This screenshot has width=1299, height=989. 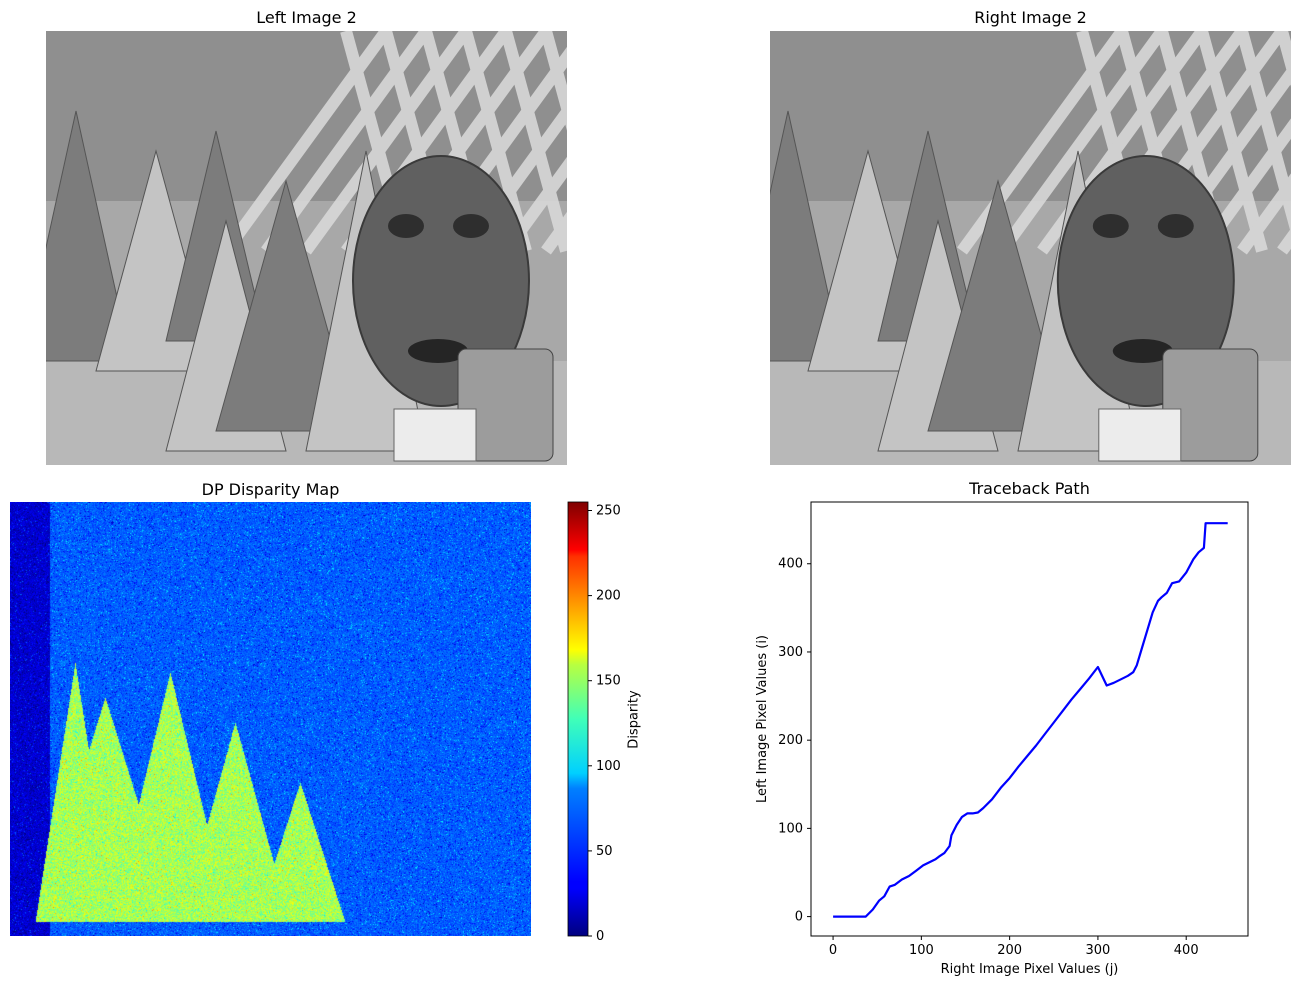 I want to click on disparity-colorbar: 0 50 100 150 200 250, so click(x=594, y=722).